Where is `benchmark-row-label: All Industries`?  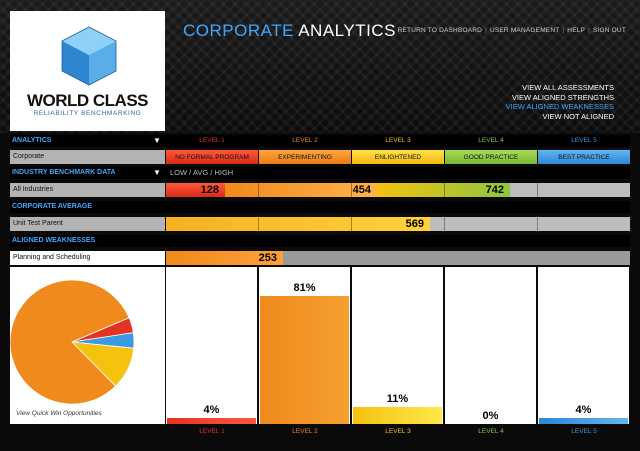 benchmark-row-label: All Industries is located at coordinates (87, 190).